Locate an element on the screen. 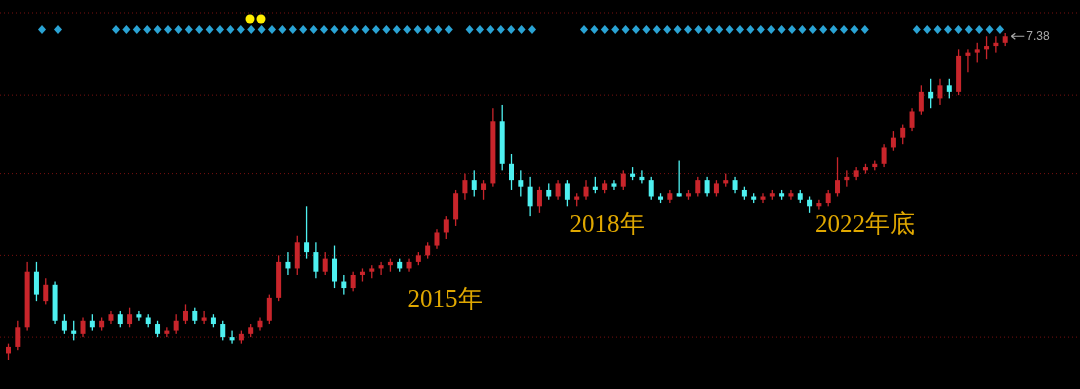 Image resolution: width=1080 pixels, height=389 pixels. text: 7.38 is located at coordinates (1038, 36).